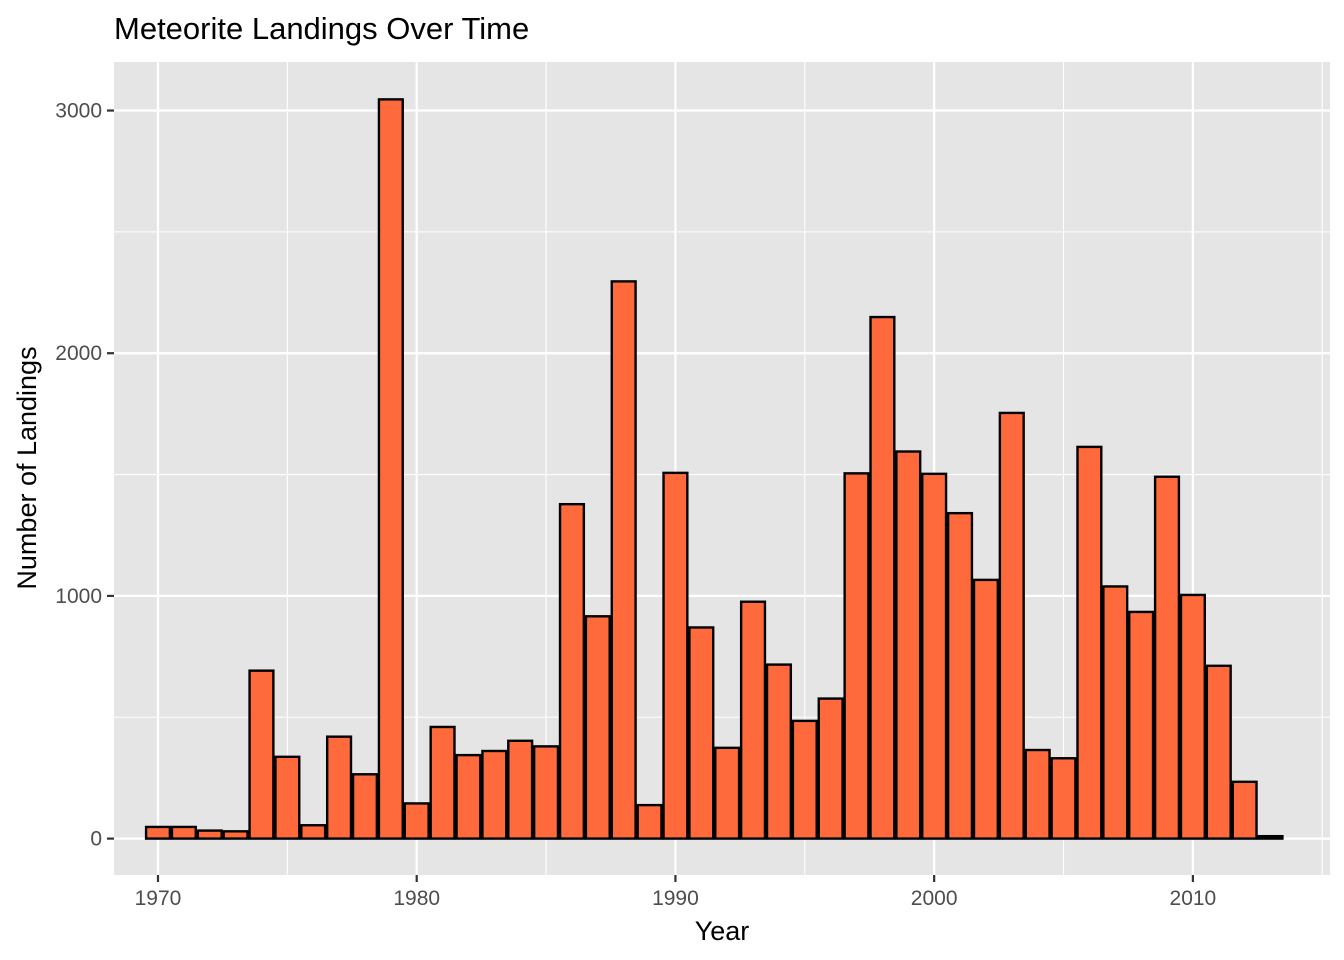  Describe the element at coordinates (1063, 798) in the screenshot. I see `bar-2005` at that location.